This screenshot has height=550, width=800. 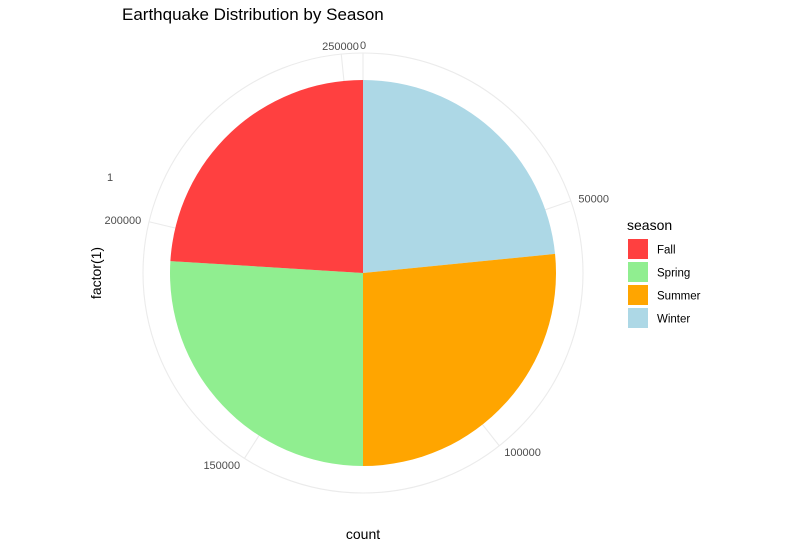 I want to click on chart-title: Earthquake Distribution by Season, so click(x=253, y=14).